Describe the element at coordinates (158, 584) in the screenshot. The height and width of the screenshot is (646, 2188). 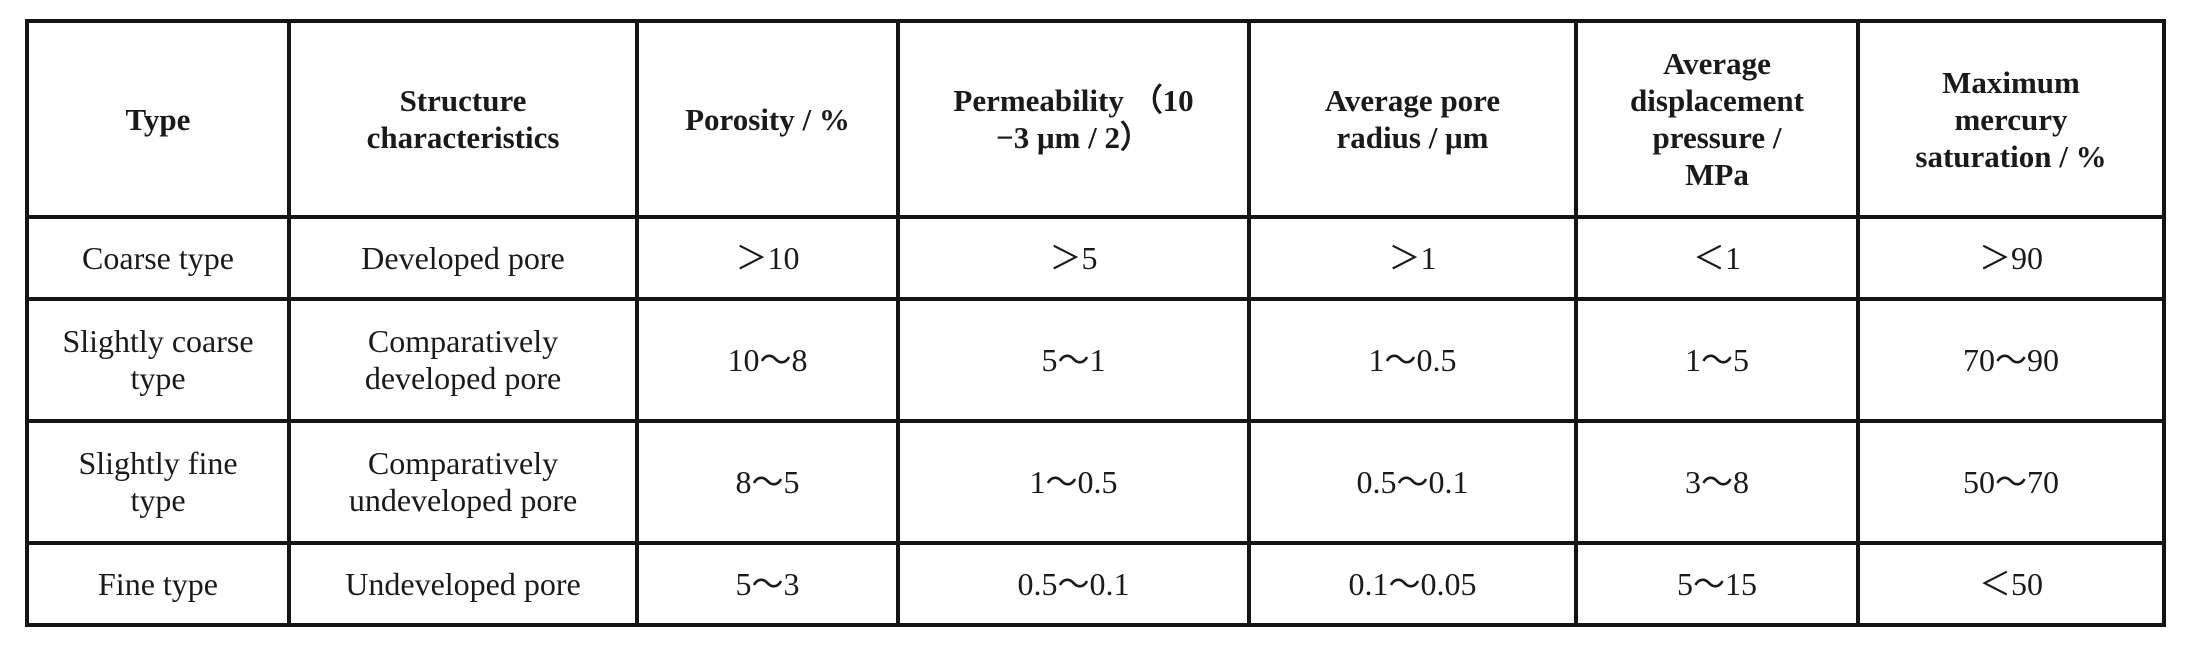
I see `cell-type: Fine type` at that location.